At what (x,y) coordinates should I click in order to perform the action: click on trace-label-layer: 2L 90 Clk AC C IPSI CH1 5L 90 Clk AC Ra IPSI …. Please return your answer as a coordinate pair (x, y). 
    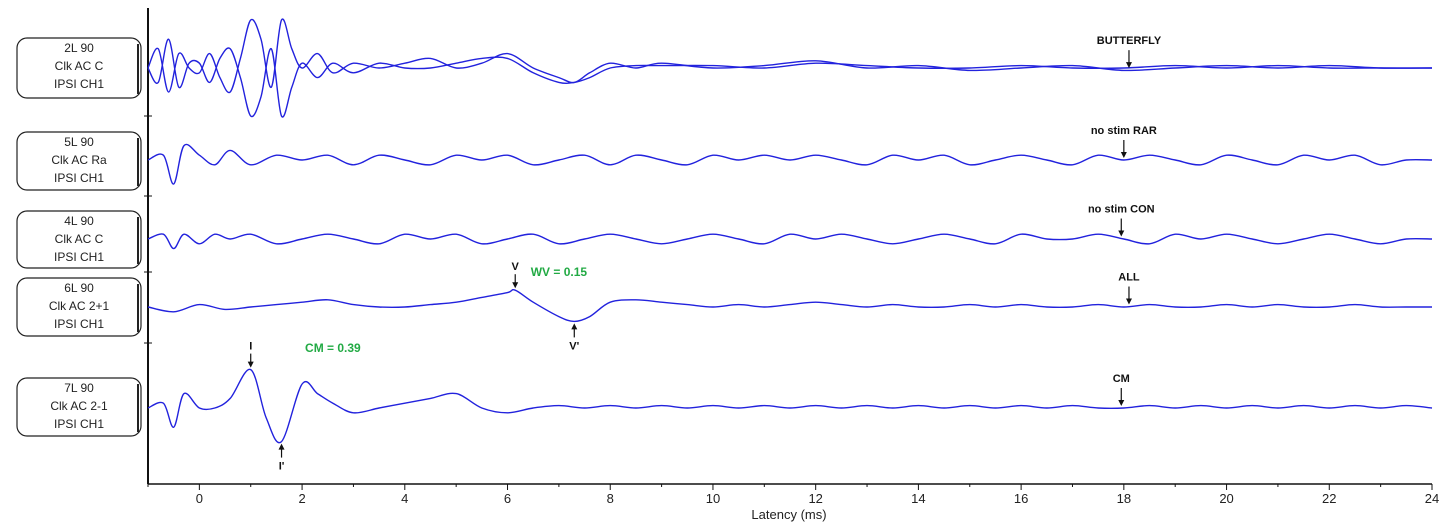
    Looking at the image, I should click on (79, 237).